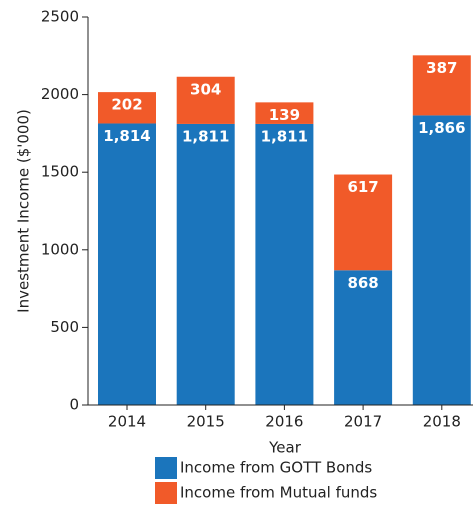 This screenshot has width=473, height=506. Describe the element at coordinates (205, 89) in the screenshot. I see `value-label: 304` at that location.